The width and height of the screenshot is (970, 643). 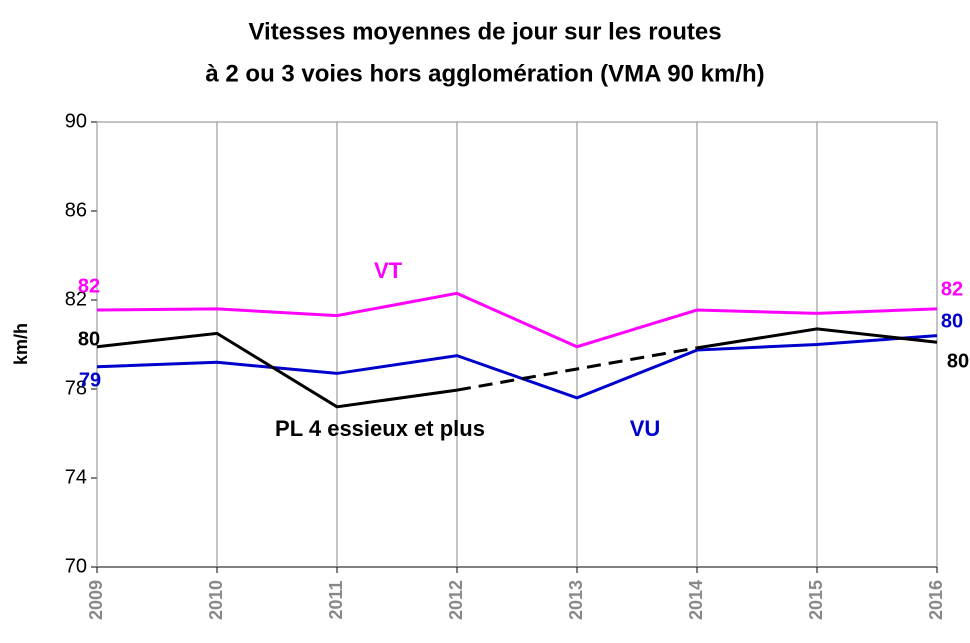 I want to click on x-tick-label: 2014, so click(x=696, y=600).